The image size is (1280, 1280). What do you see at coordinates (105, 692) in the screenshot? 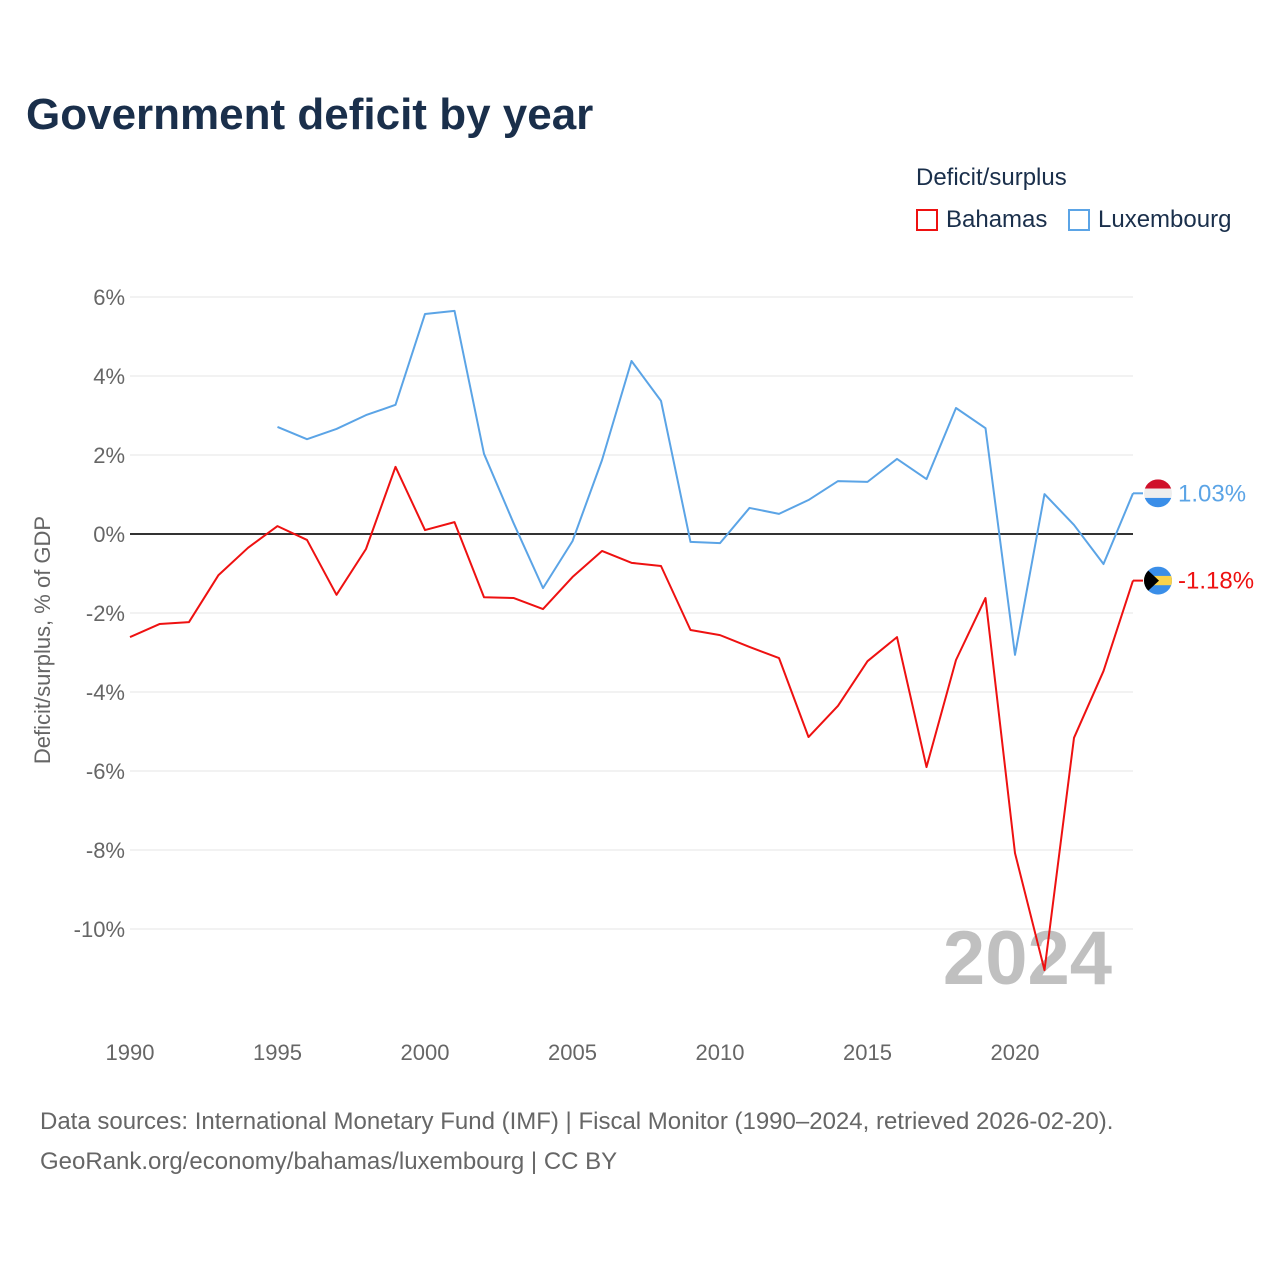
I see `y-tick-label: -4%` at bounding box center [105, 692].